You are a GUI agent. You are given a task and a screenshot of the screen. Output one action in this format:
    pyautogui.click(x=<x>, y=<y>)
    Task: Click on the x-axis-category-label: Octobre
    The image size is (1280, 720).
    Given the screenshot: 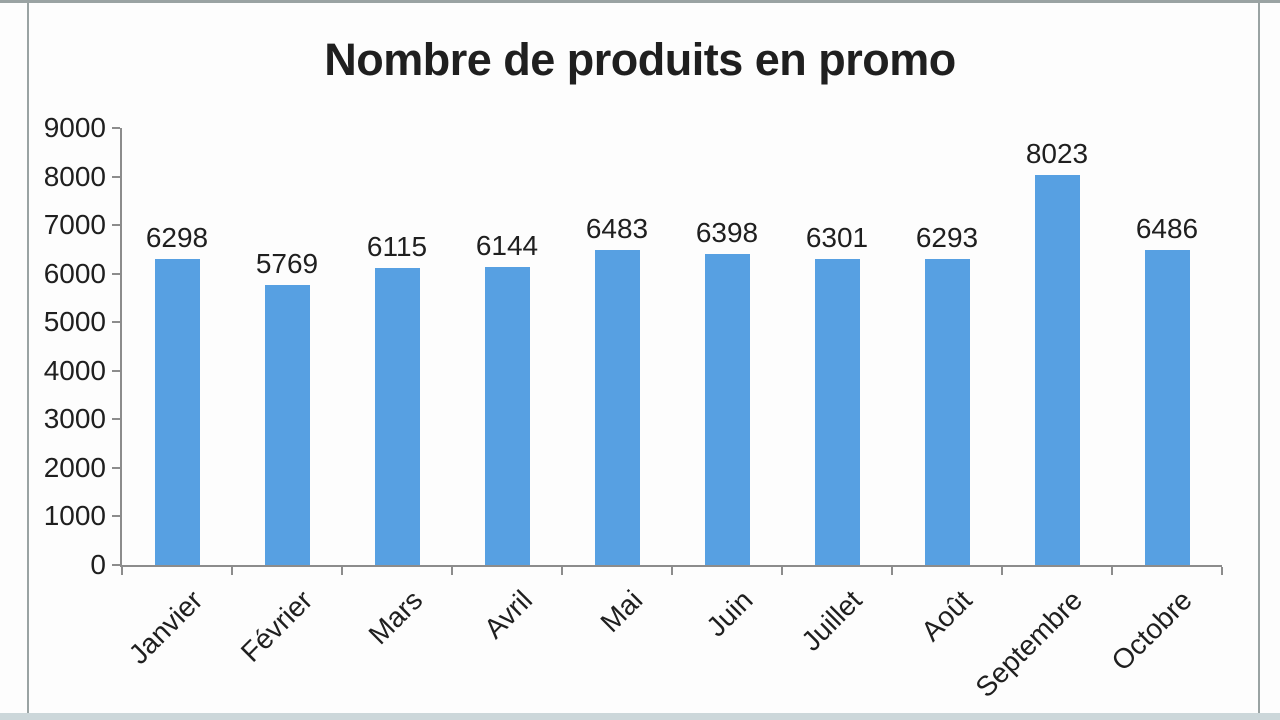 What is the action you would take?
    pyautogui.click(x=1152, y=630)
    